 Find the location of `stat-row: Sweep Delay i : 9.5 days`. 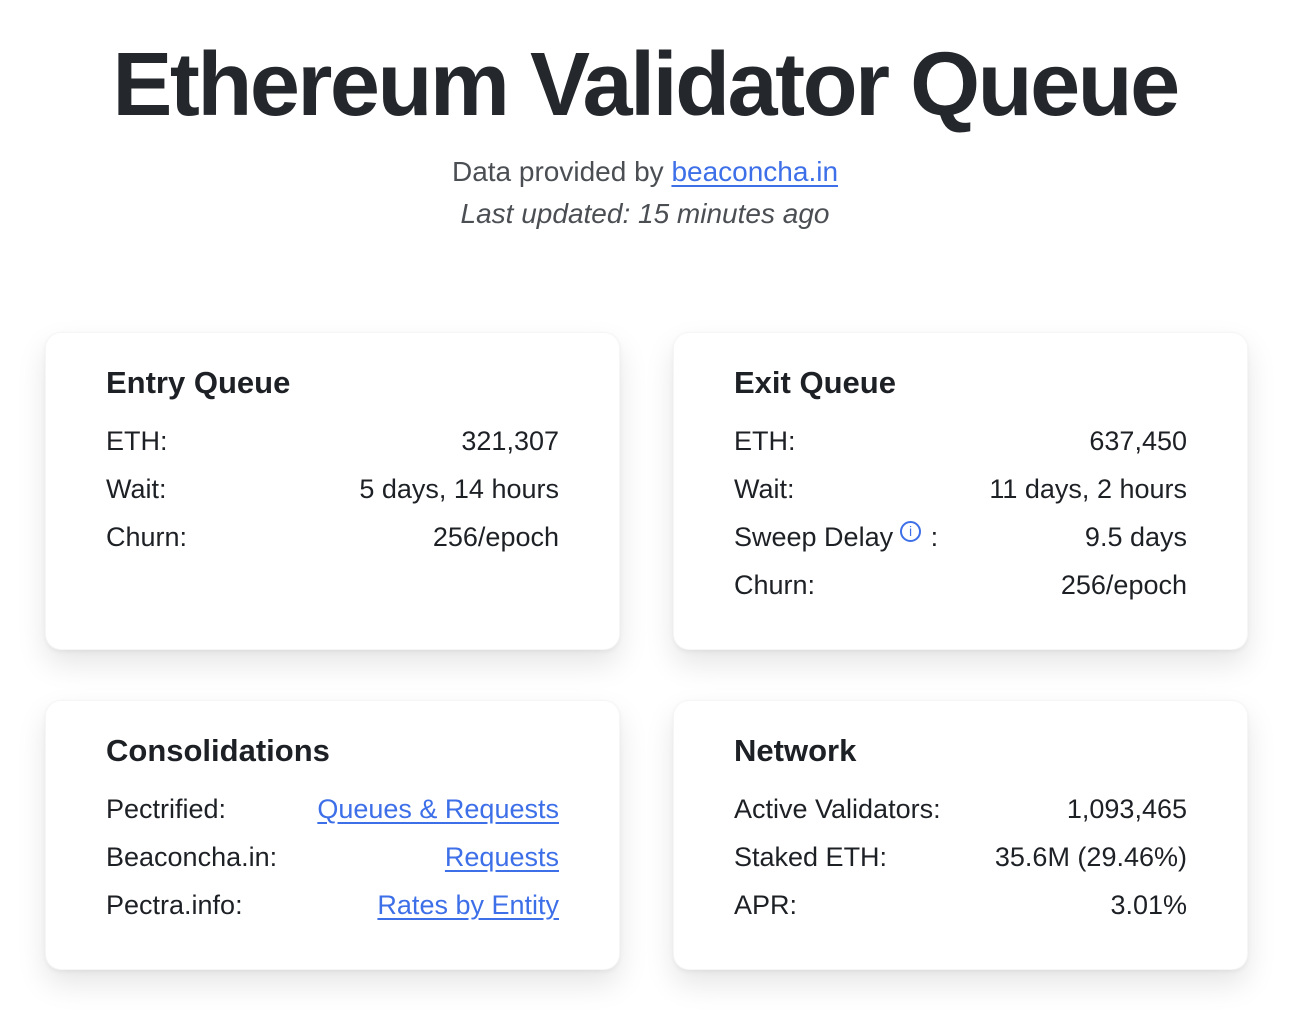

stat-row: Sweep Delay i : 9.5 days is located at coordinates (960, 537).